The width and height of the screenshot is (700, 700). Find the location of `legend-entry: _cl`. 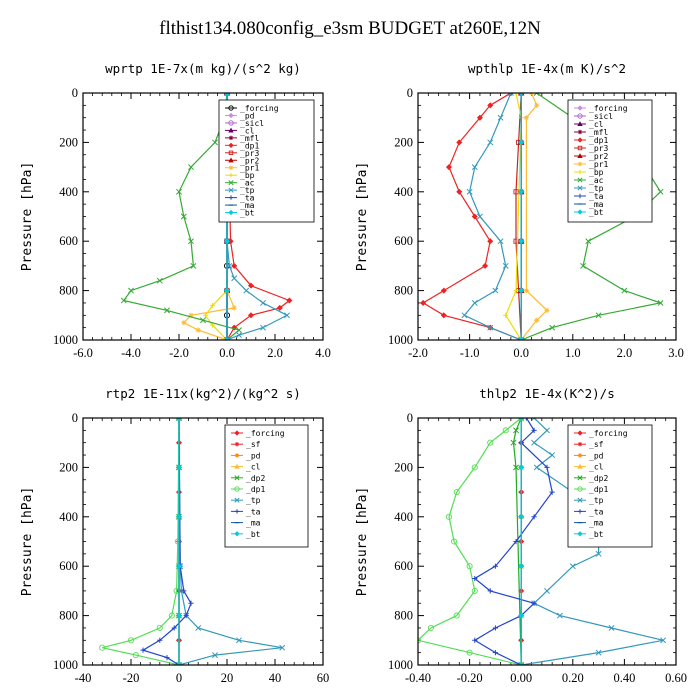

legend-entry: _cl is located at coordinates (253, 467).